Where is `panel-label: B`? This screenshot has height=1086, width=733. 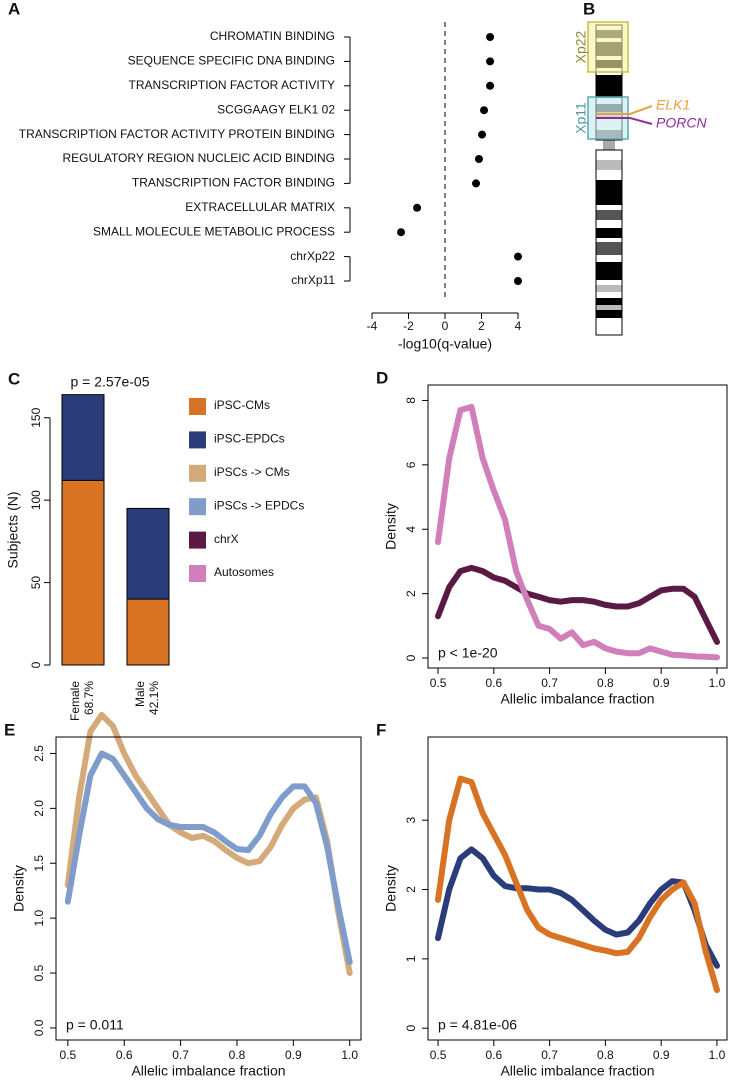 panel-label: B is located at coordinates (589, 9).